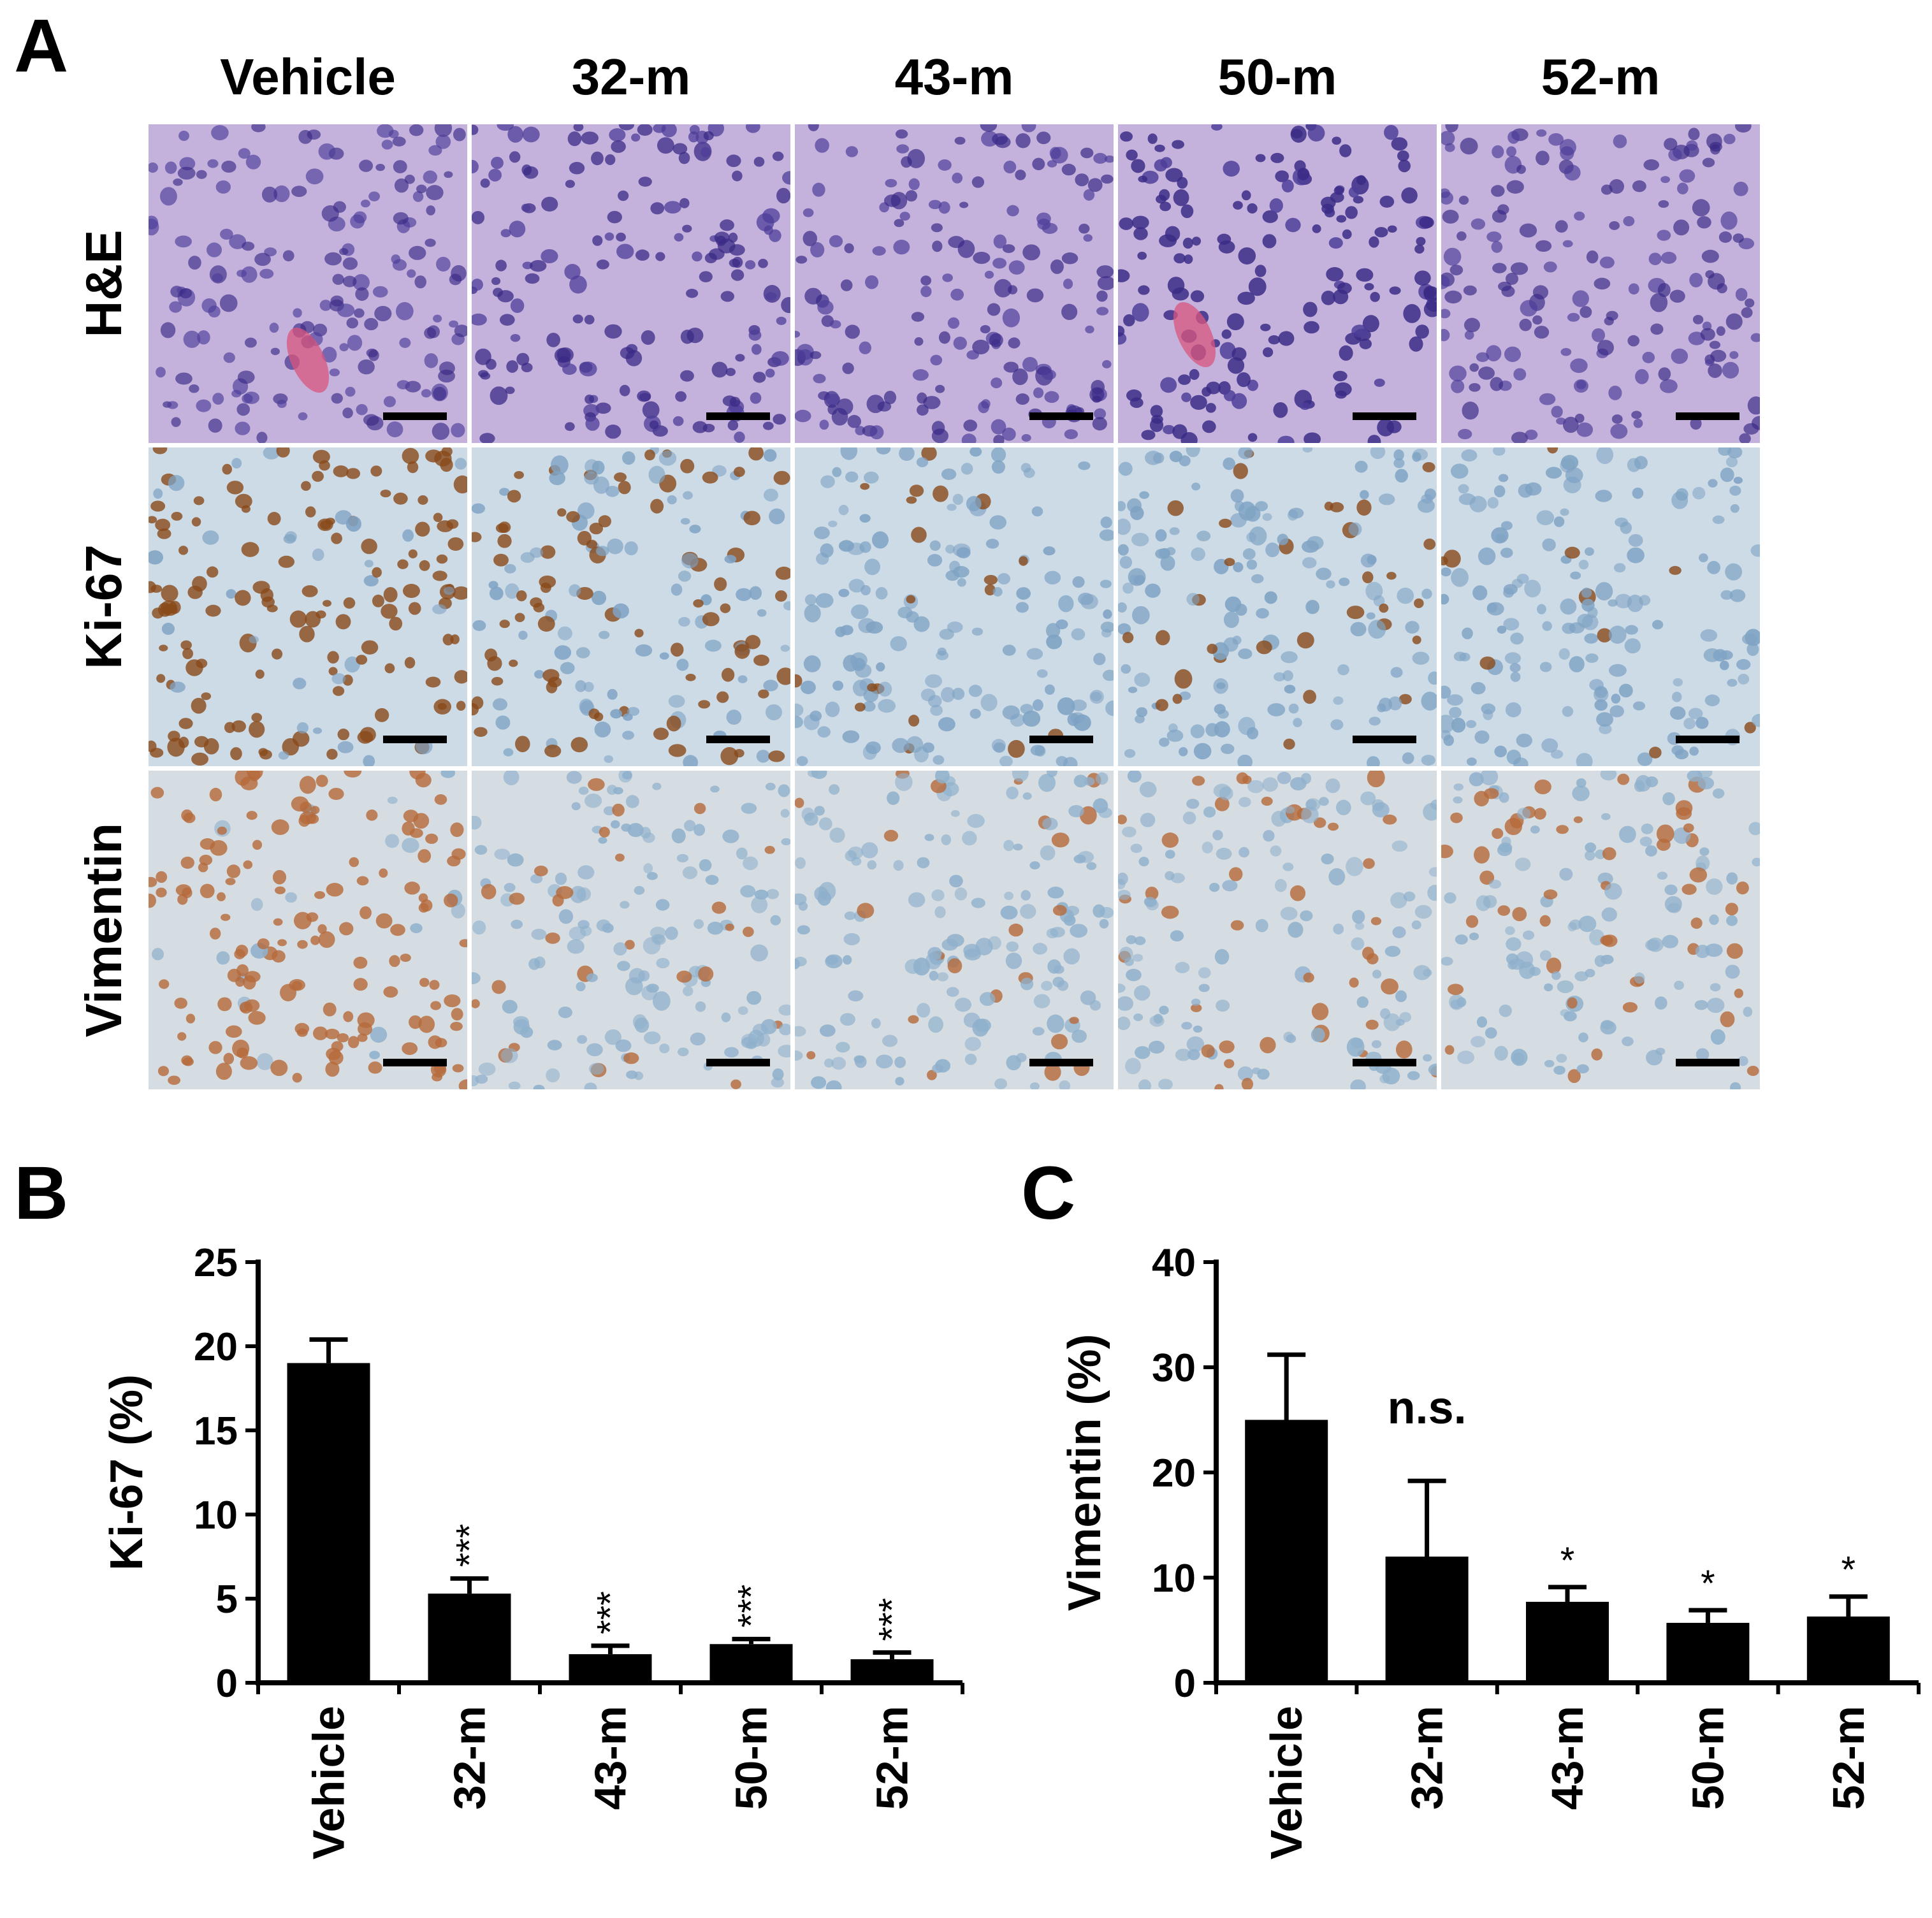 The height and width of the screenshot is (1918, 1932). Describe the element at coordinates (308, 606) in the screenshot. I see `micrograph-ki-67-vehicle` at that location.